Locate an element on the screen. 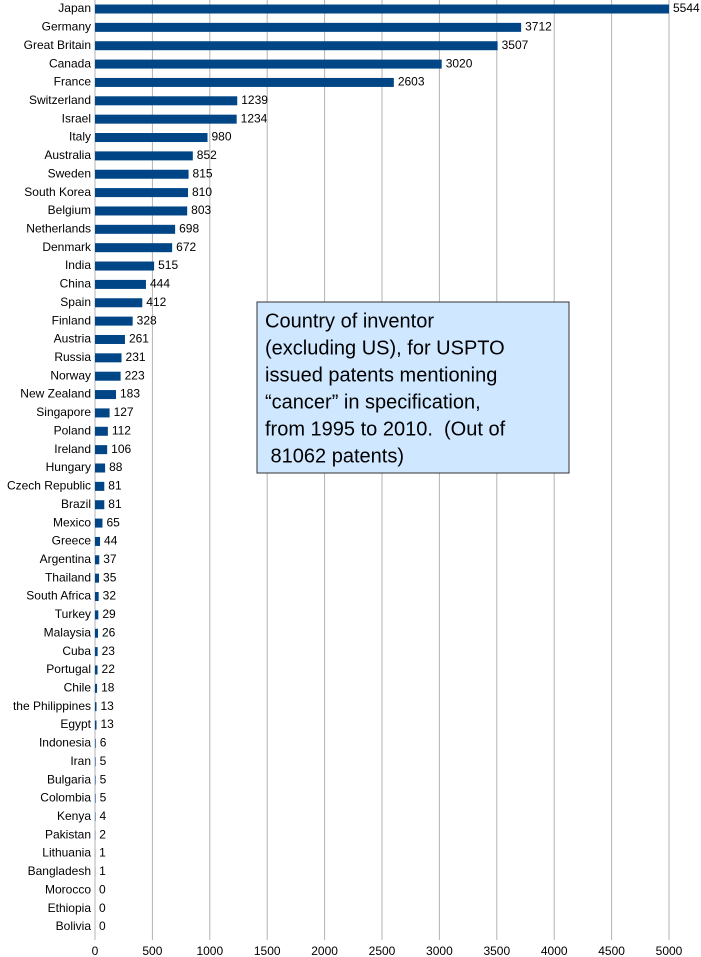  y-tick-label: Greece is located at coordinates (72, 541).